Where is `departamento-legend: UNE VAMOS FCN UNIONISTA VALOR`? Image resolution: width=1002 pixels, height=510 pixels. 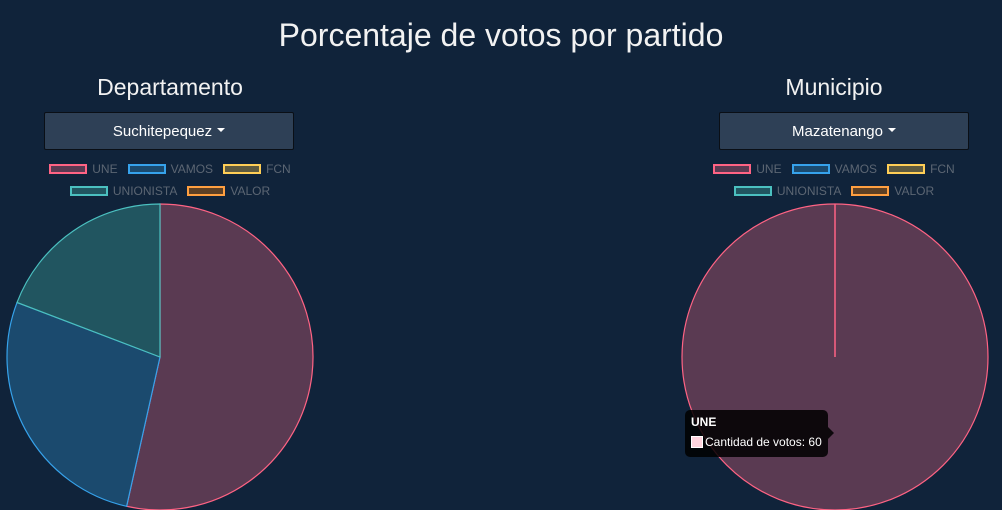
departamento-legend: UNE VAMOS FCN UNIONISTA VALOR is located at coordinates (170, 180).